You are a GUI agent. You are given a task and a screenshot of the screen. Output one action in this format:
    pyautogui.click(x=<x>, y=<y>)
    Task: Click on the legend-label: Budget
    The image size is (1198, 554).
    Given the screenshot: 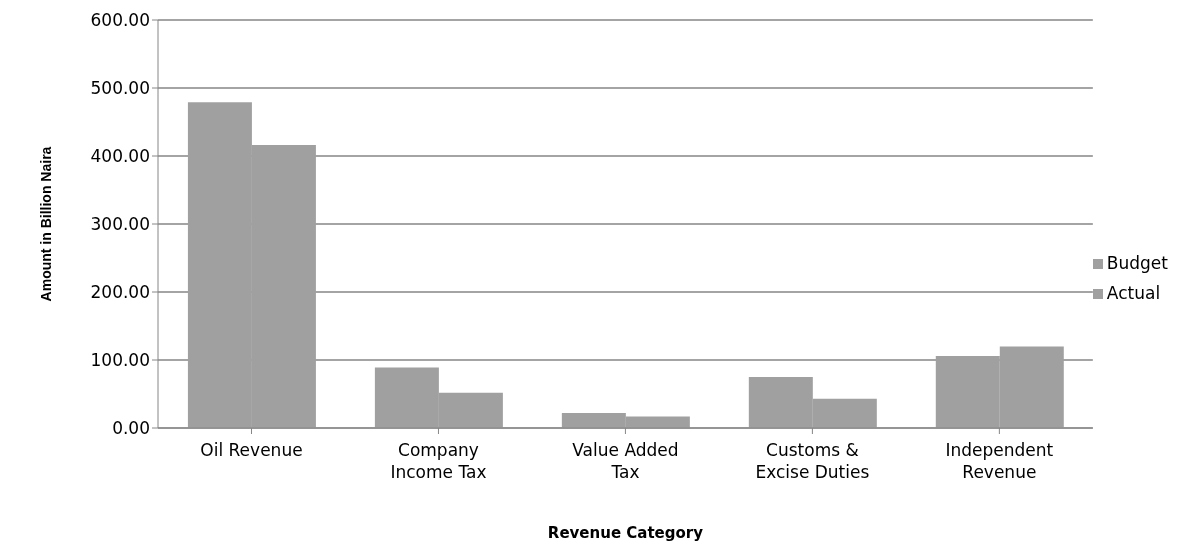 What is the action you would take?
    pyautogui.click(x=1137, y=263)
    